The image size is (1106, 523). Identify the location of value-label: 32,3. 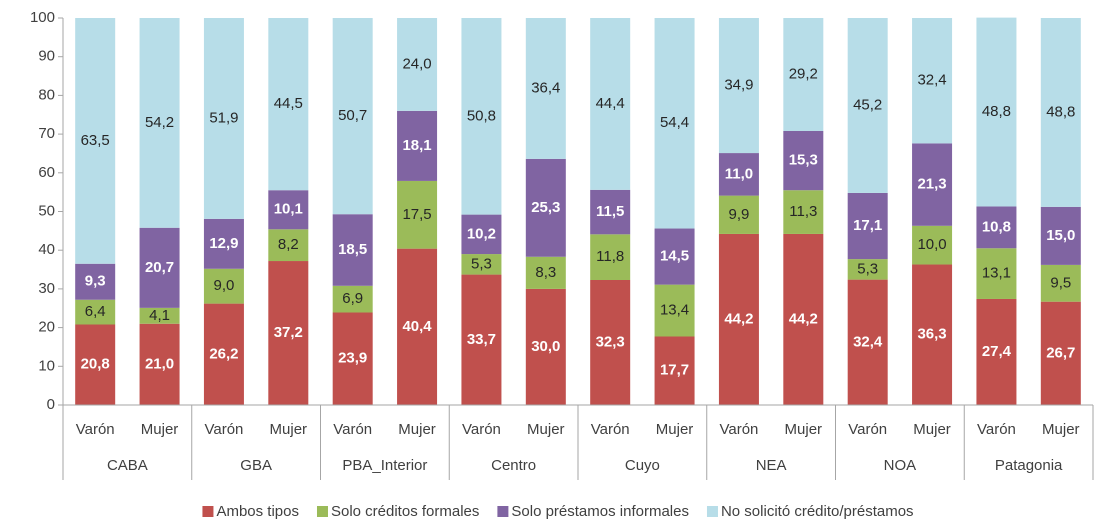
(610, 341).